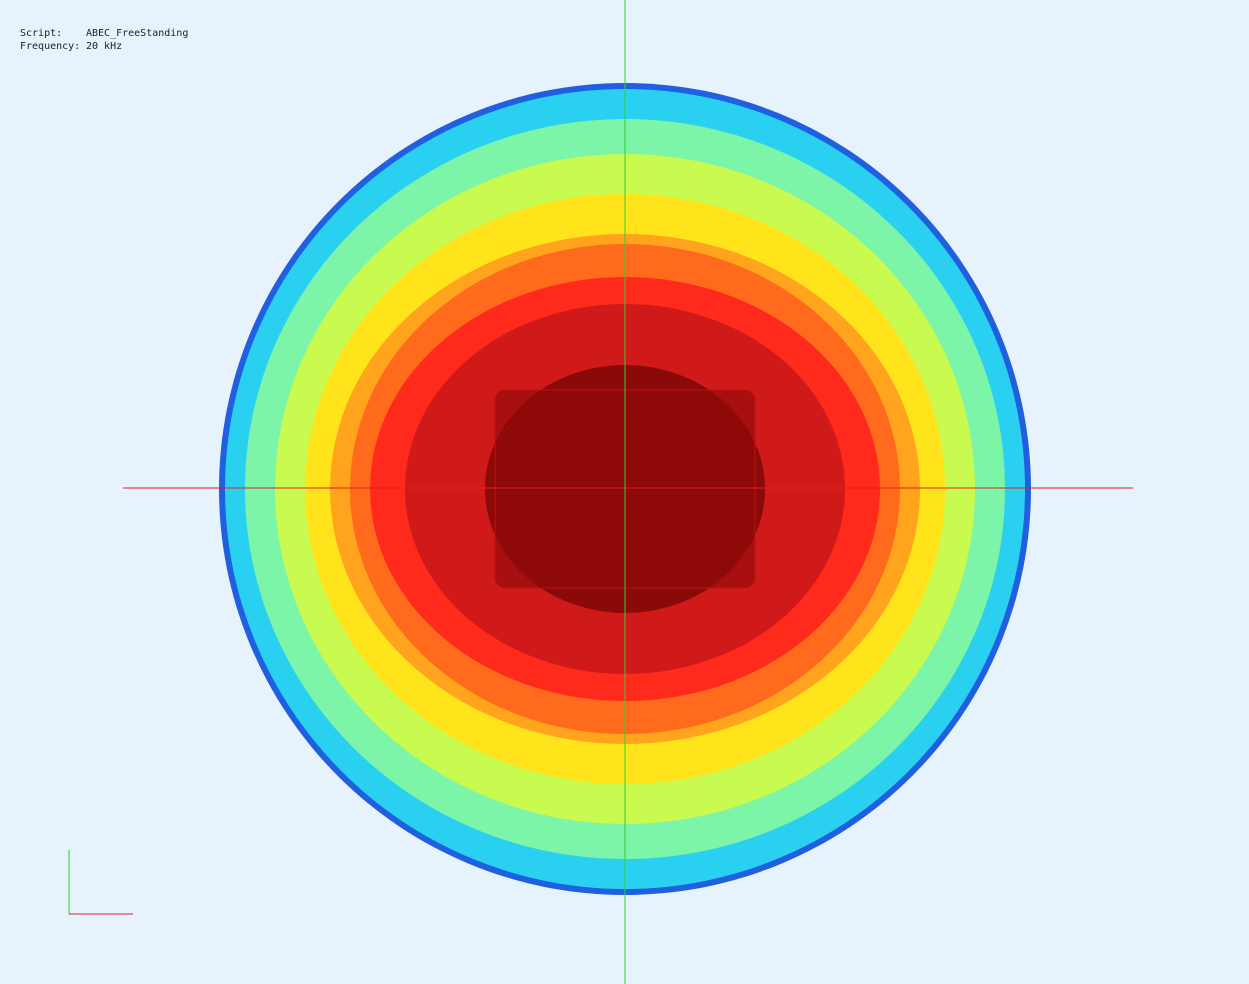 This screenshot has width=1249, height=984. What do you see at coordinates (50, 46) in the screenshot?
I see `frequency-label: Frequency:` at bounding box center [50, 46].